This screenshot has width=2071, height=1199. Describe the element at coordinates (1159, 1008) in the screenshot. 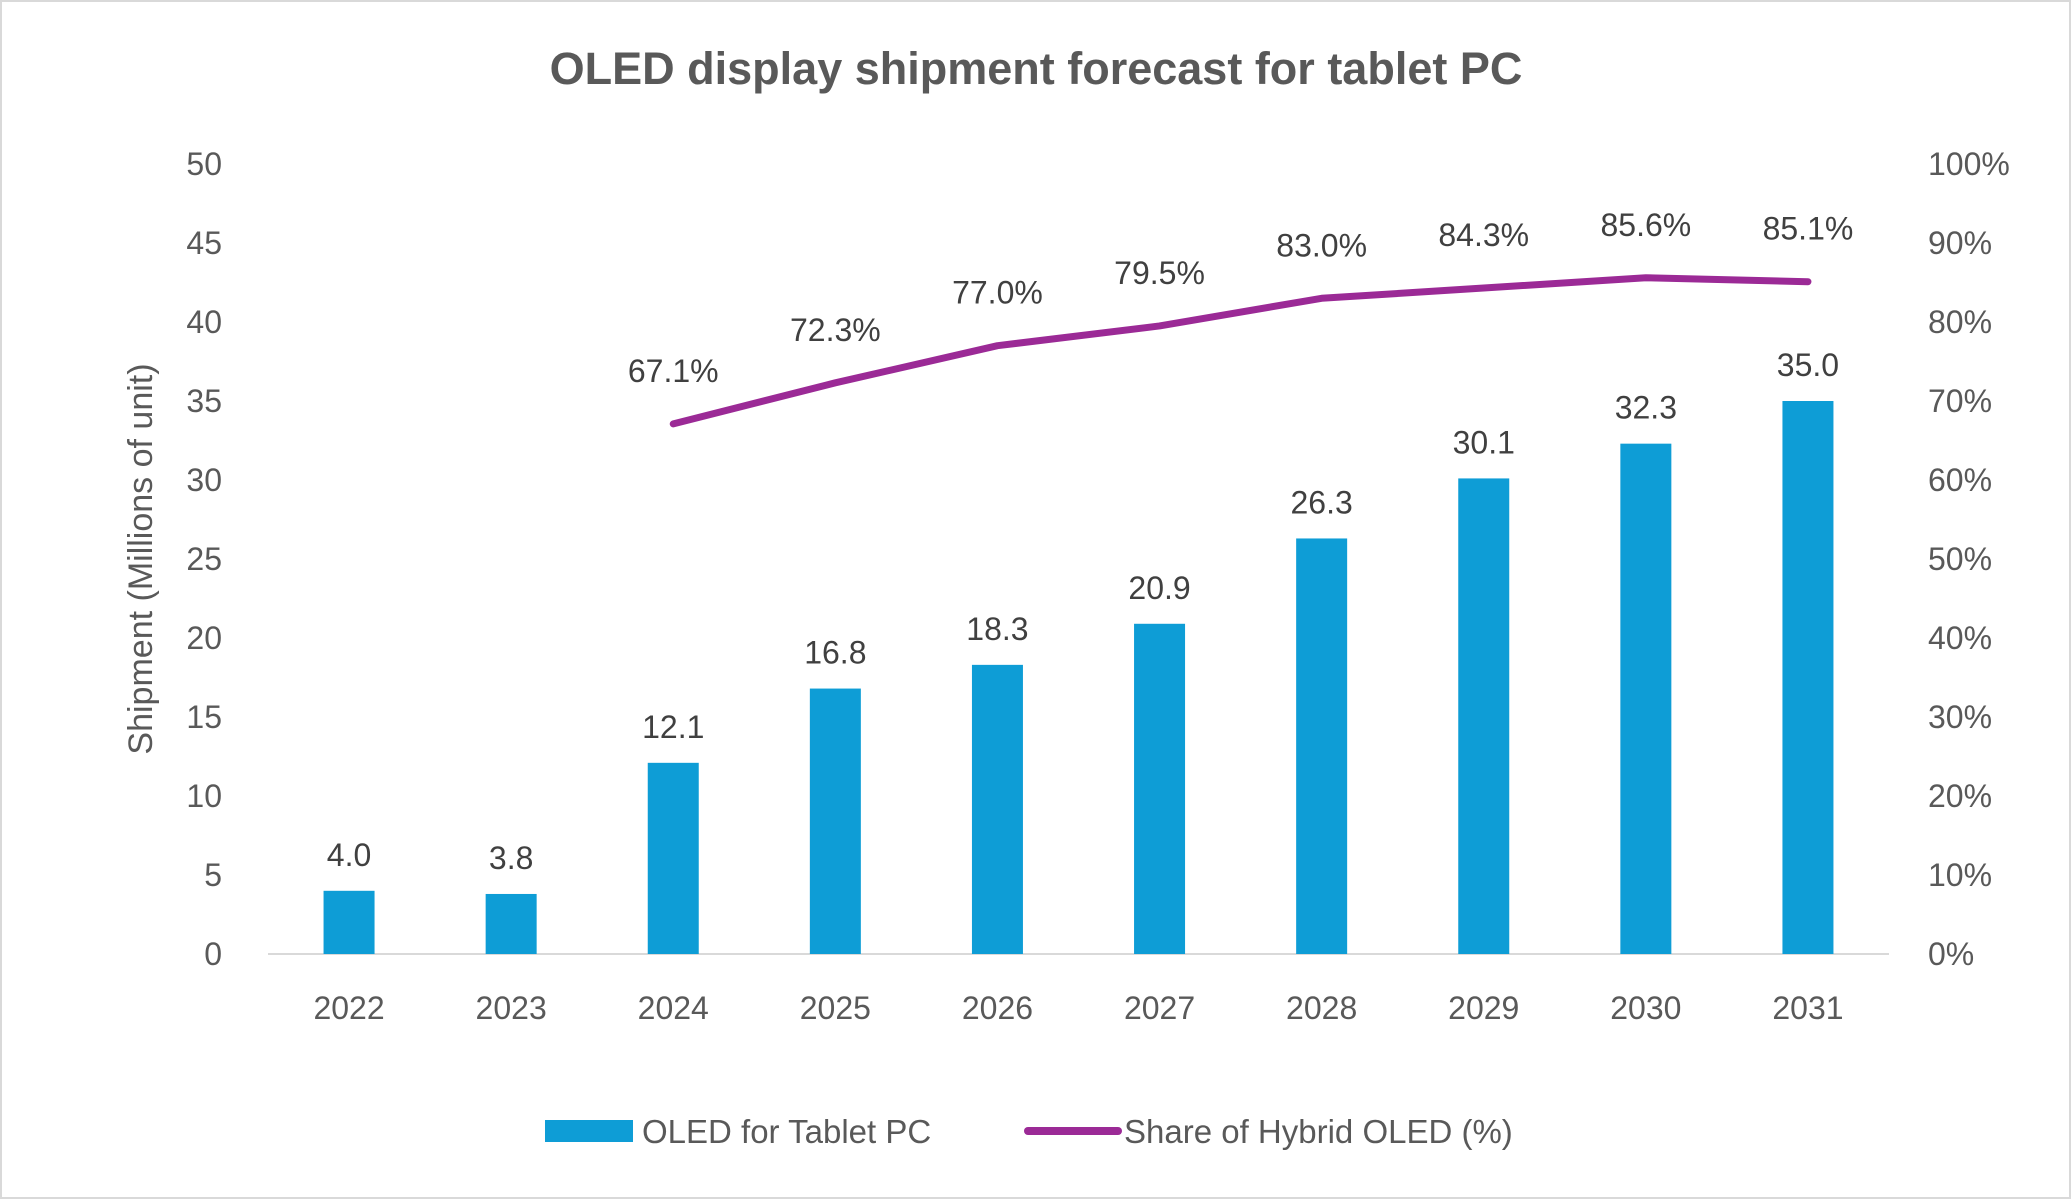

I see `x-tick-label: 2027` at that location.